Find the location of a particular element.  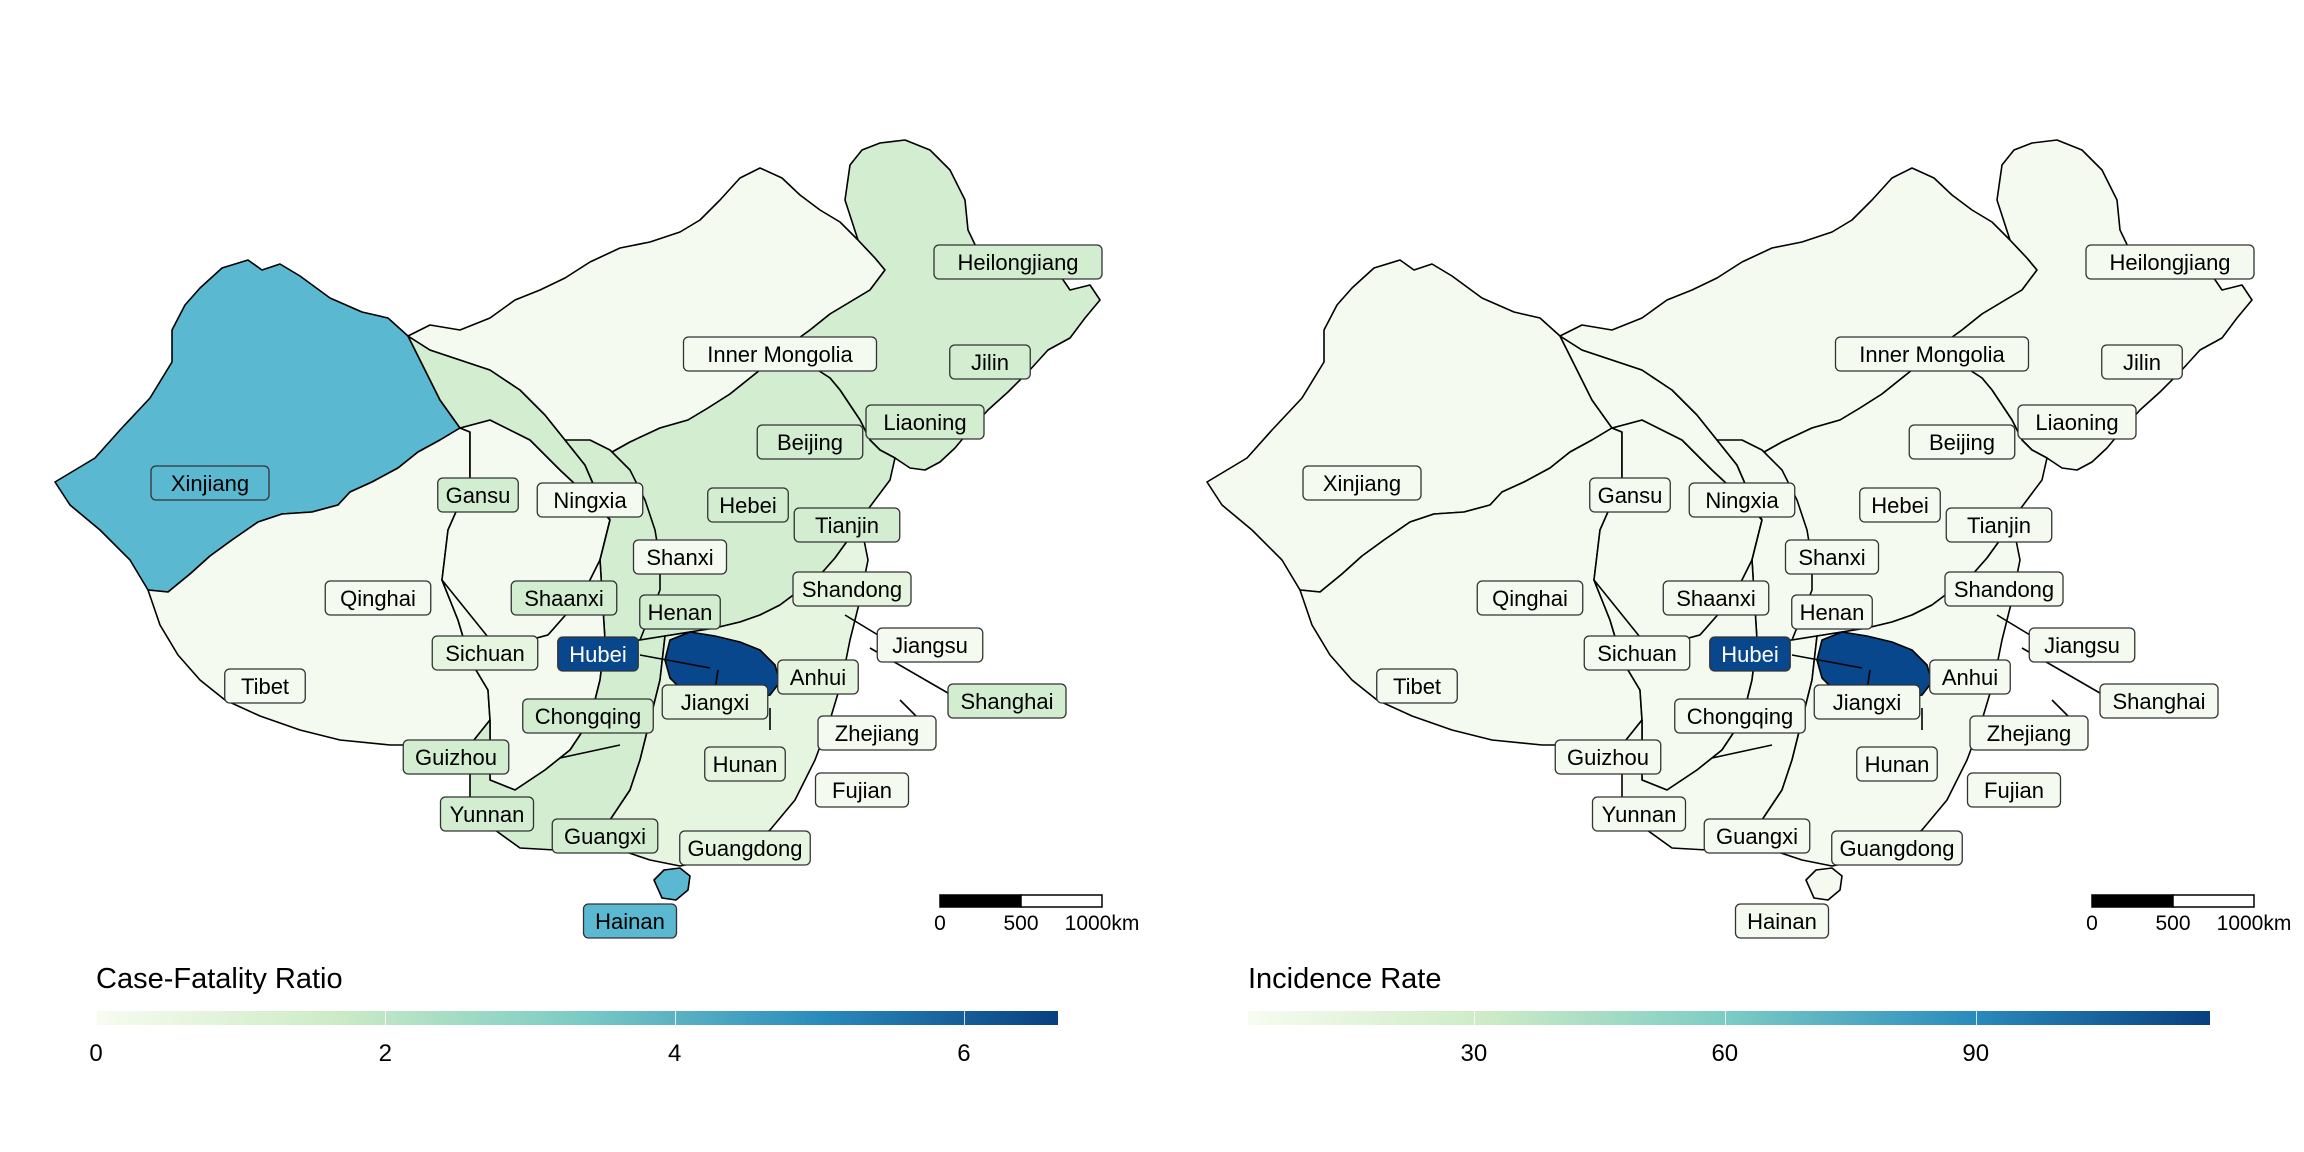

province-label-anhui: Anhui is located at coordinates (1970, 677).